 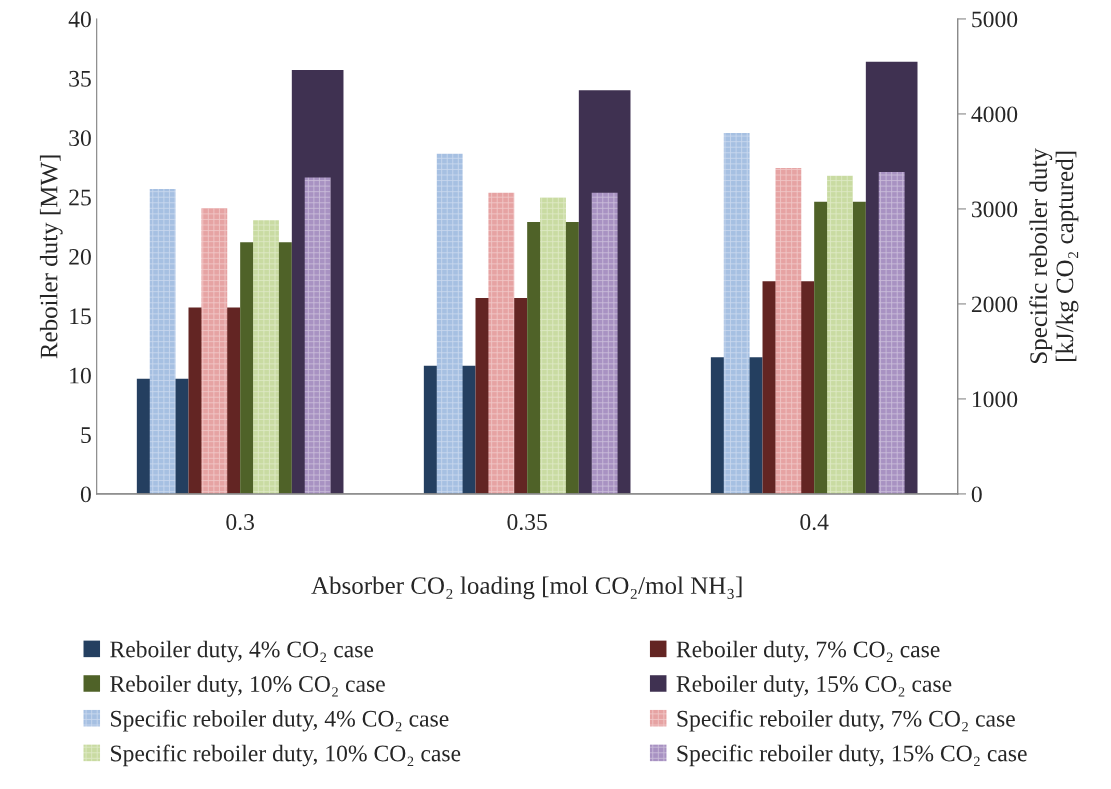 I want to click on x-tick-label: 0.3, so click(x=240, y=522).